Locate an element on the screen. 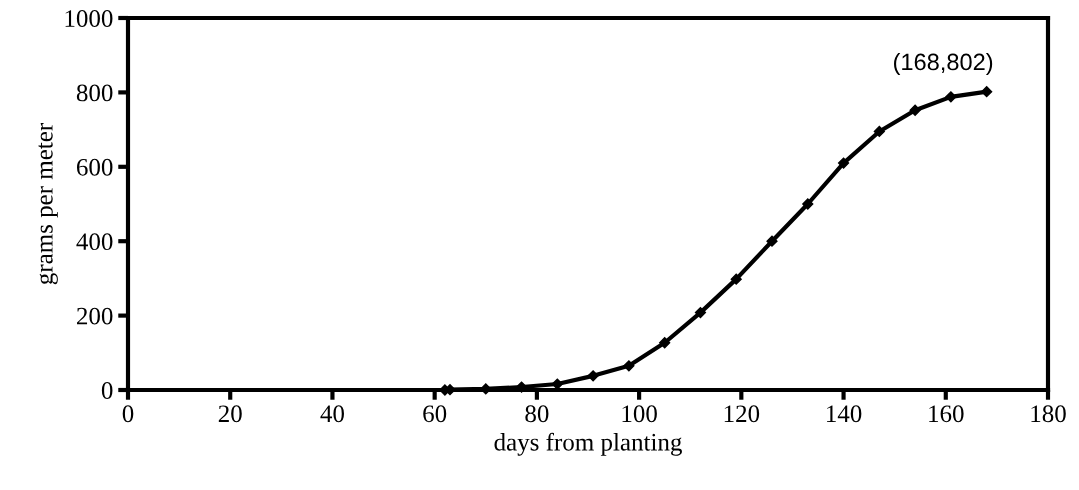  x-axis-title: days from planting is located at coordinates (588, 444).